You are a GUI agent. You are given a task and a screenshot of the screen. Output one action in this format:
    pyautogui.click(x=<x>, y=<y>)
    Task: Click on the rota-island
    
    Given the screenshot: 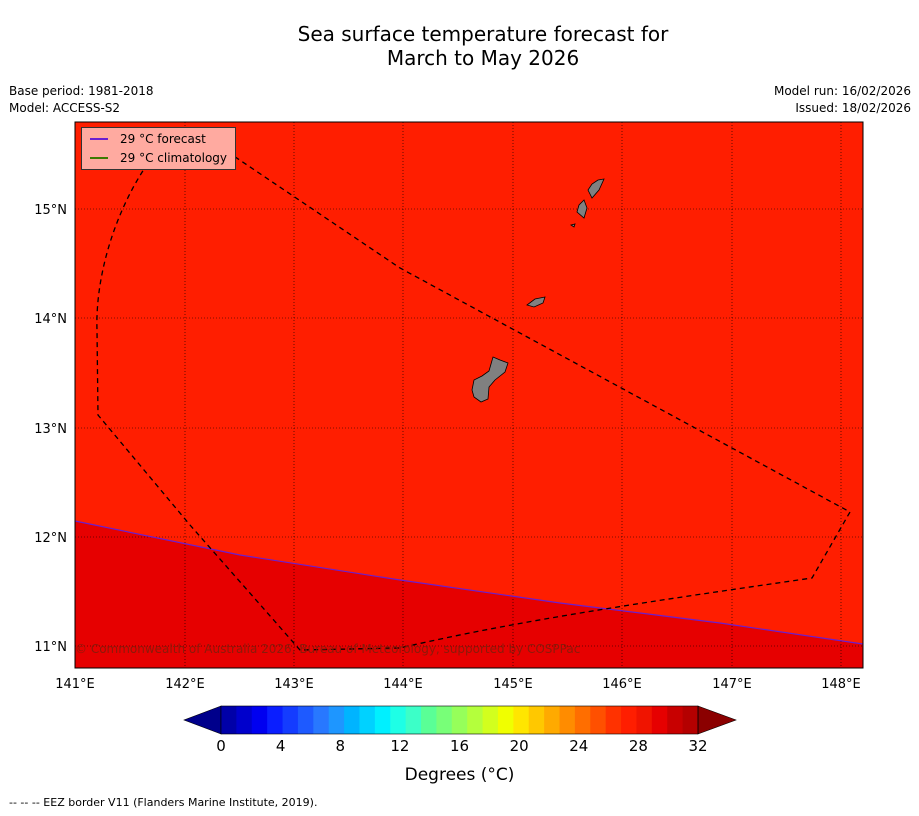 What is the action you would take?
    pyautogui.click(x=536, y=302)
    